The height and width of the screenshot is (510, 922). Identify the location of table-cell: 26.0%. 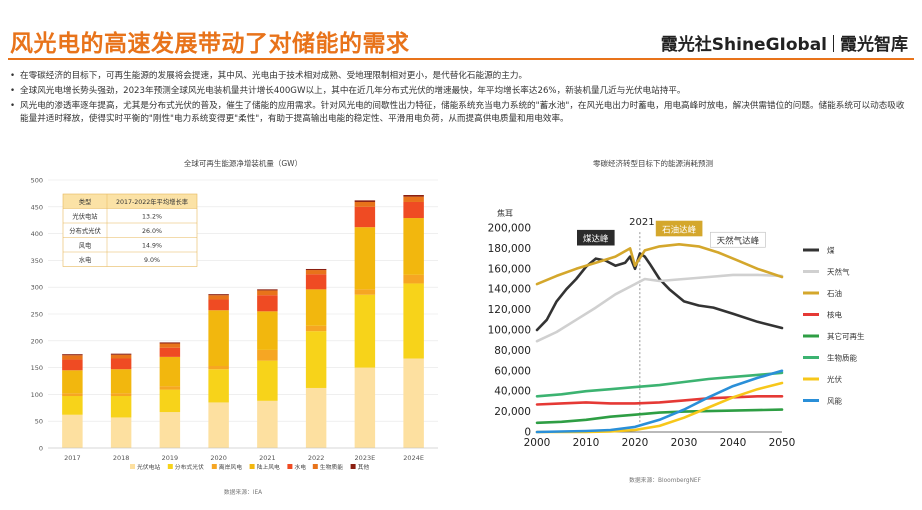
(152, 231).